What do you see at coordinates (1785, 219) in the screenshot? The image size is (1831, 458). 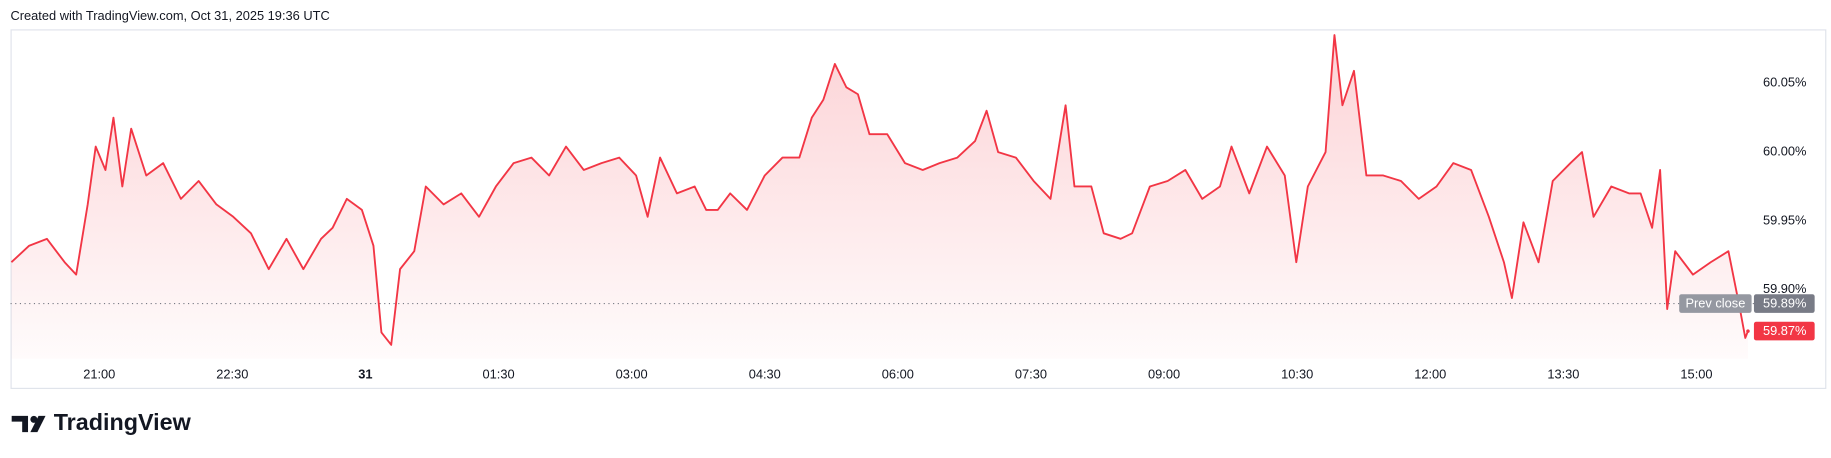 I see `y-tick-label: 59.95%` at bounding box center [1785, 219].